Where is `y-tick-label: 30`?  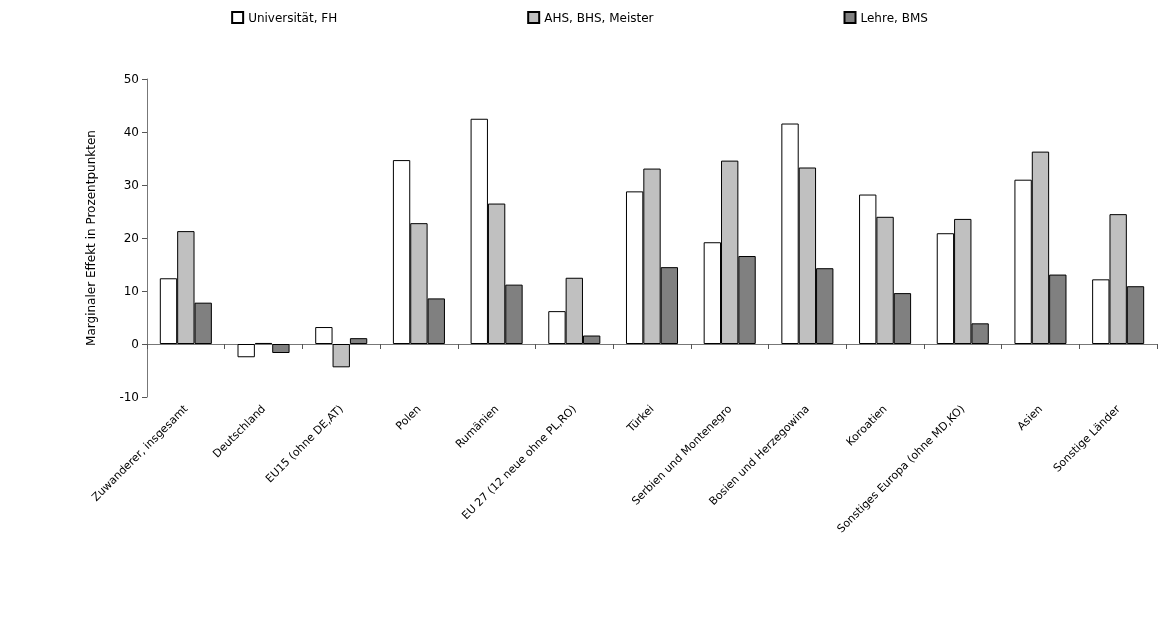 y-tick-label: 30 is located at coordinates (131, 185).